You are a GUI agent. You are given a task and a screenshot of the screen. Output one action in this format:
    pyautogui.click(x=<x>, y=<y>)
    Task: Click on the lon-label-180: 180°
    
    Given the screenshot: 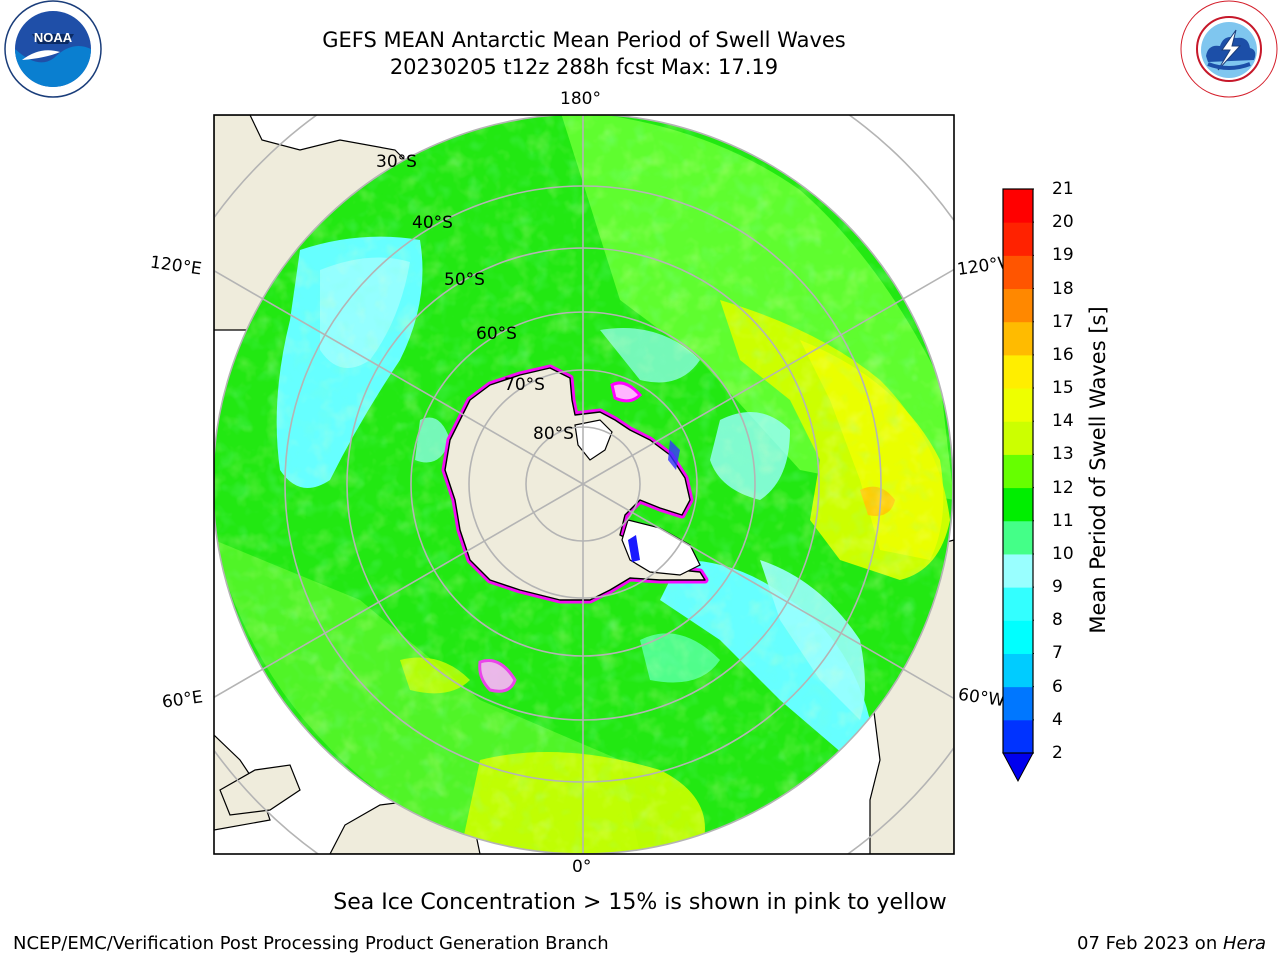 What is the action you would take?
    pyautogui.click(x=580, y=99)
    